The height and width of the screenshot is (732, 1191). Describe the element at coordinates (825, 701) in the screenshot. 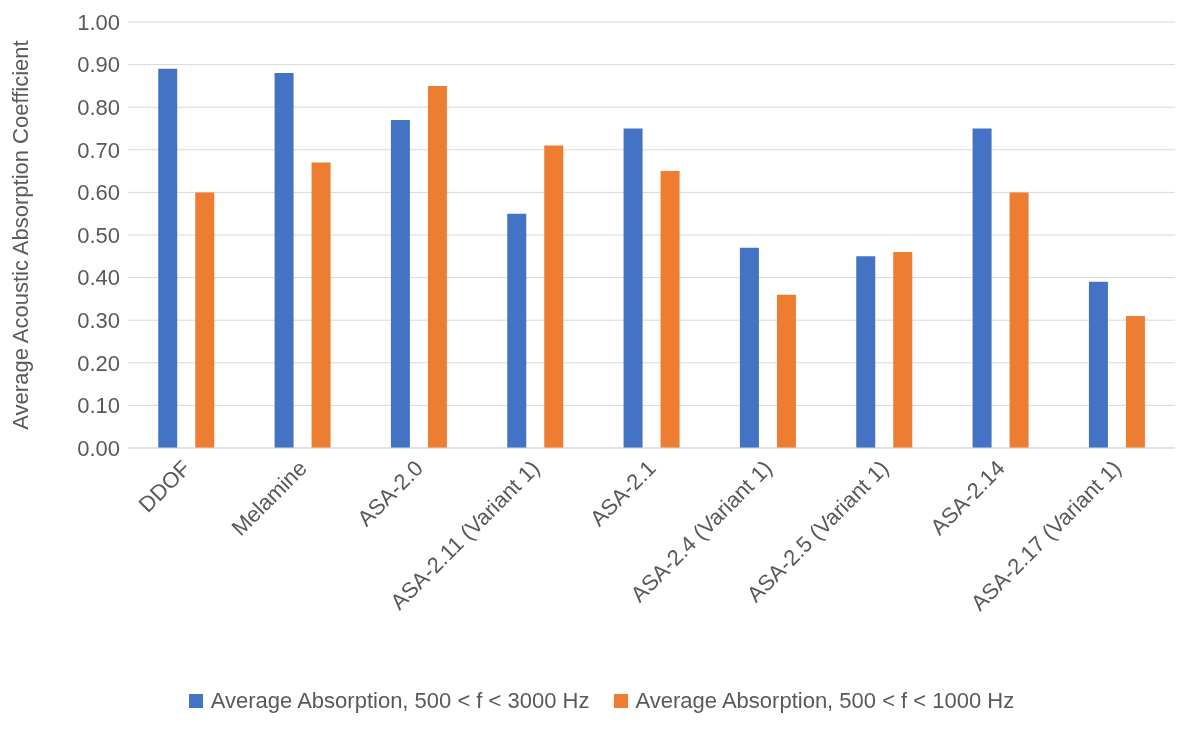

I see `legend-label: Average Absorption, 500 < f < 1000 Hz` at that location.